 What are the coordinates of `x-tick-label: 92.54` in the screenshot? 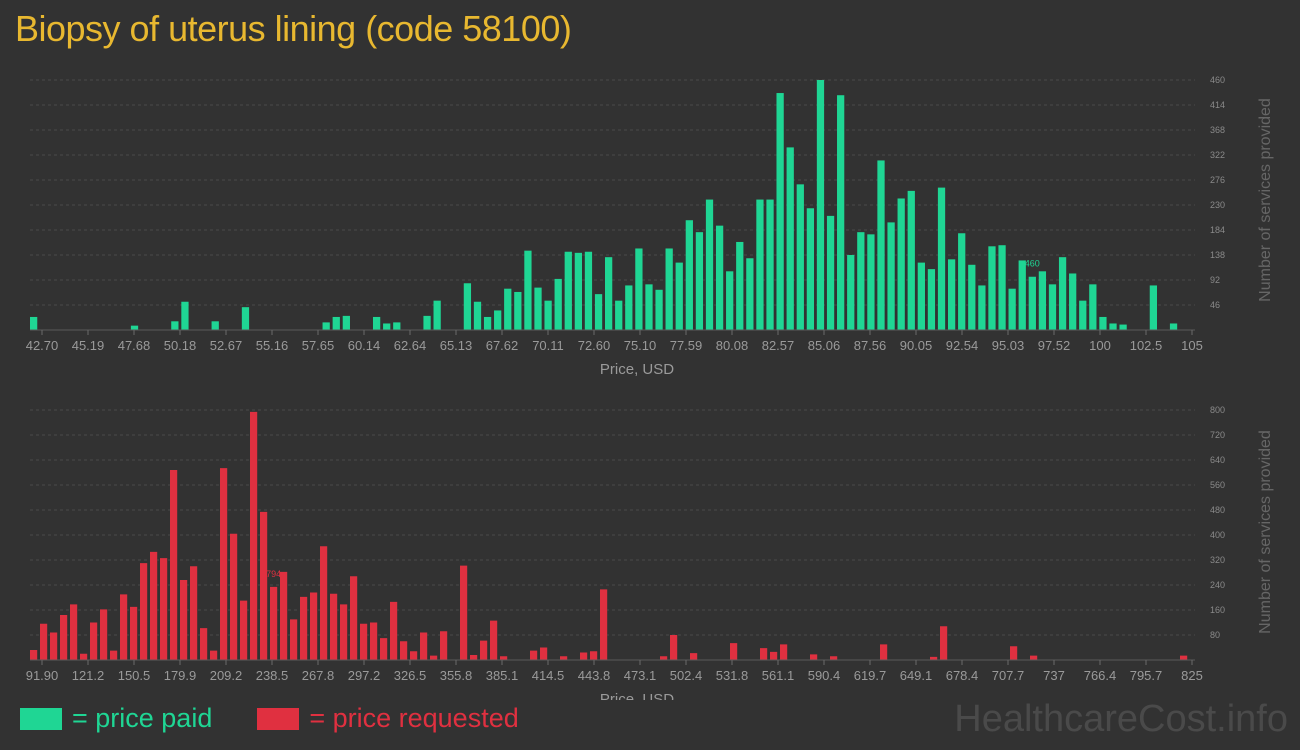 It's located at (962, 345).